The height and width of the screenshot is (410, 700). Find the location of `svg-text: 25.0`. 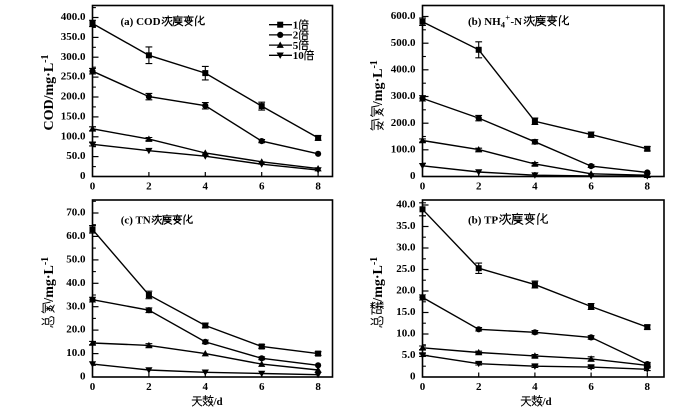

svg-text: 25.0 is located at coordinates (406, 269).